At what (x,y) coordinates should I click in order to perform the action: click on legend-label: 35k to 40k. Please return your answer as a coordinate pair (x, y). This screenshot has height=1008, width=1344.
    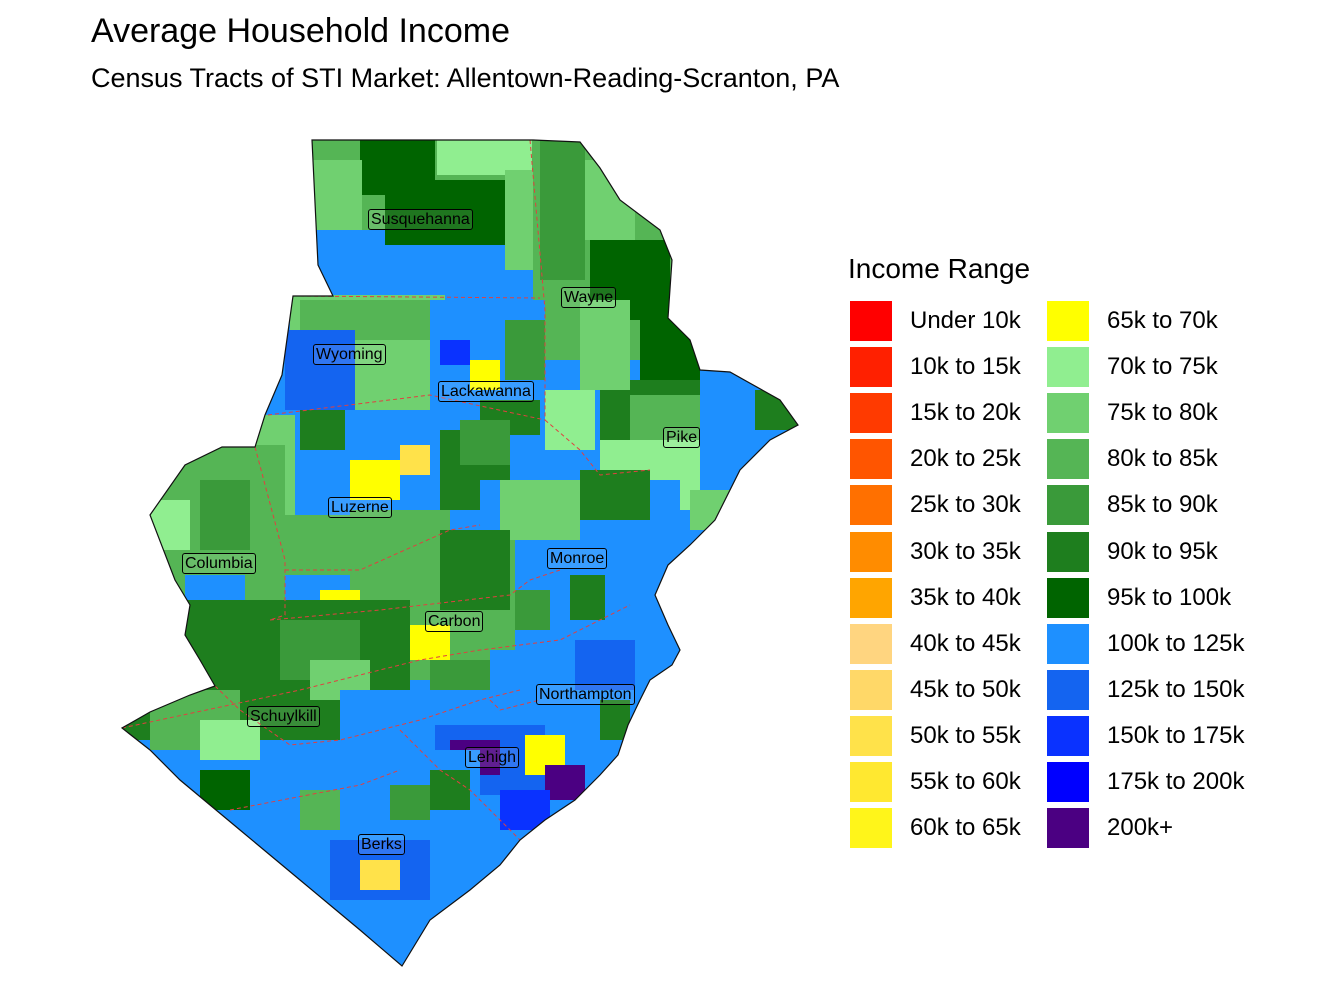
    Looking at the image, I should click on (965, 597).